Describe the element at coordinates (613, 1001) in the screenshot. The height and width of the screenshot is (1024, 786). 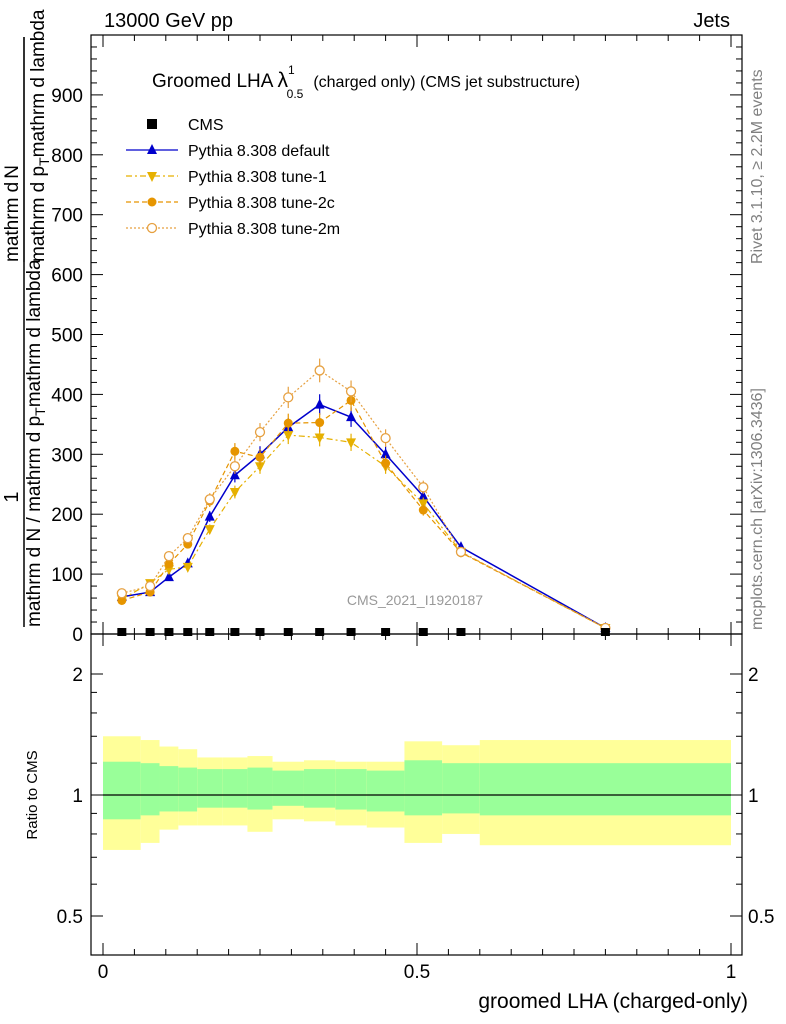
I see `x-axis-label: groomed LHA (charged-only)` at that location.